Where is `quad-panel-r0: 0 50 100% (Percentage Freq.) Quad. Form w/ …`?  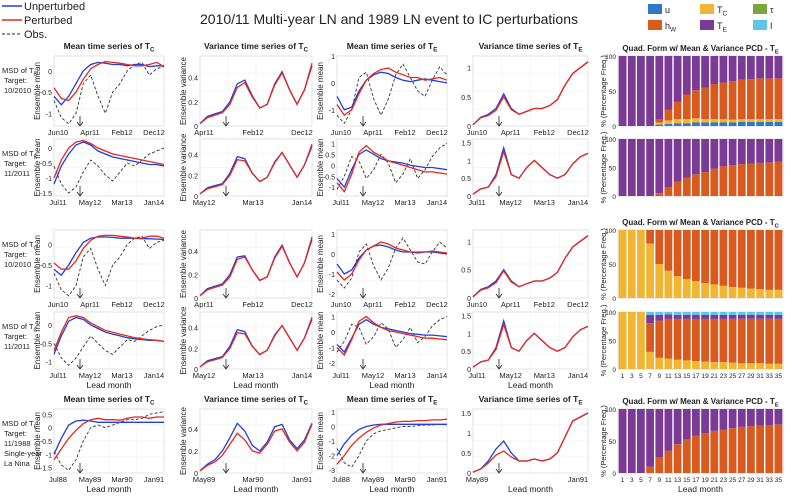 quad-panel-r0: 0 50 100% (Percentage Freq.) Quad. Form w/ … is located at coordinates (691, 87).